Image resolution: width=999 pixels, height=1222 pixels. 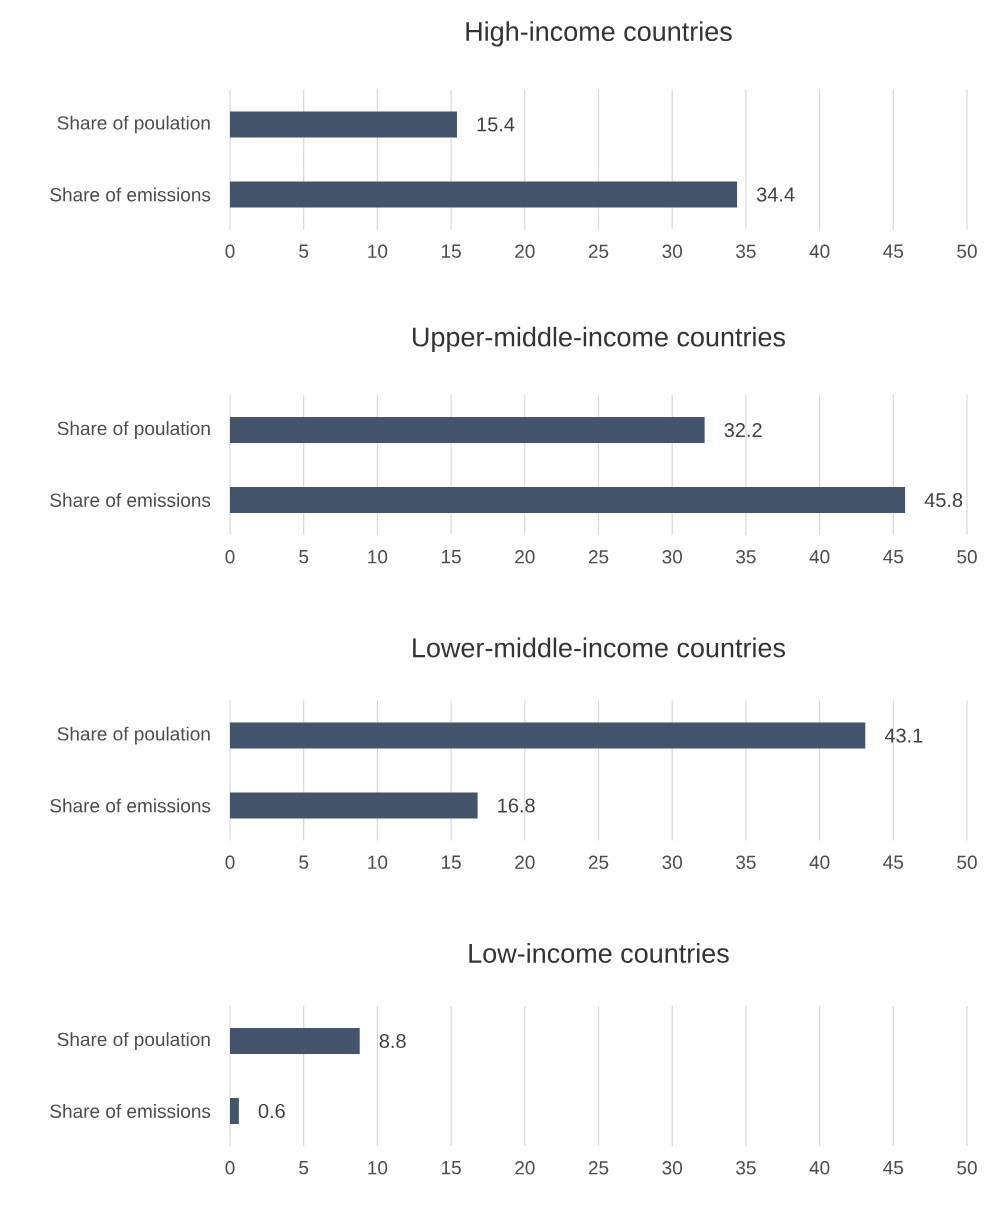 What do you see at coordinates (903, 735) in the screenshot?
I see `data-label: 43.1` at bounding box center [903, 735].